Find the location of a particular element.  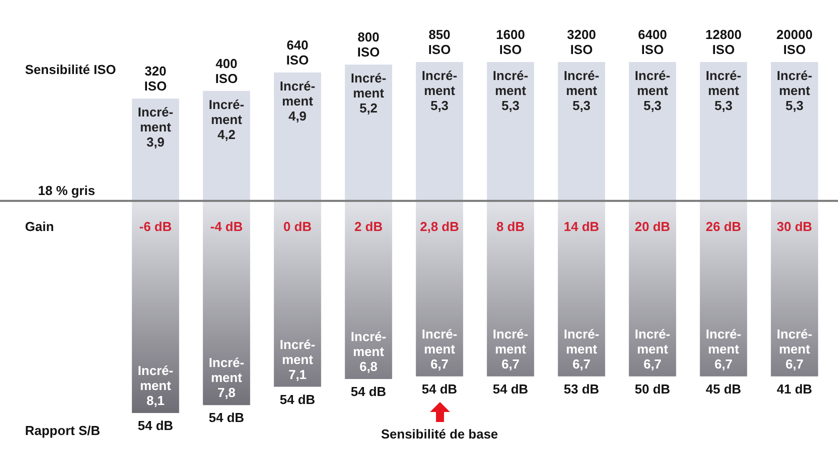

annotation: 30 dB is located at coordinates (794, 226).